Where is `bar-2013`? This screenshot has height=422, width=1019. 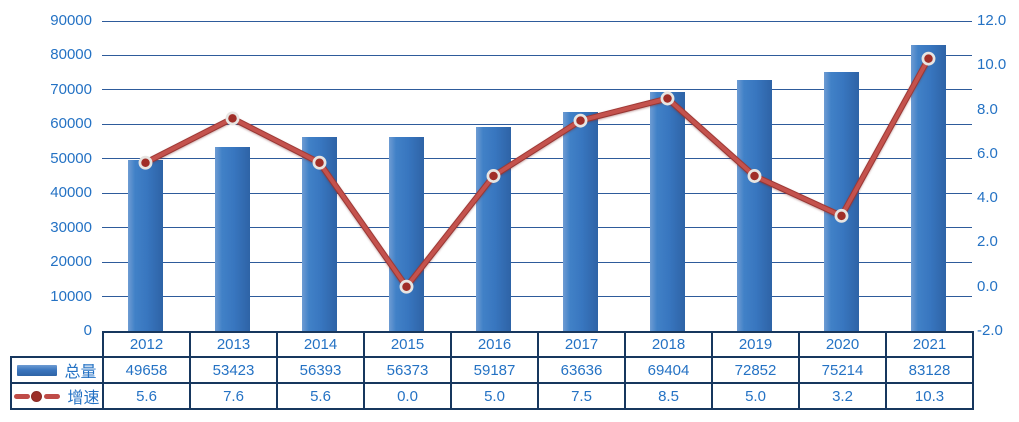
bar-2013 is located at coordinates (232, 238).